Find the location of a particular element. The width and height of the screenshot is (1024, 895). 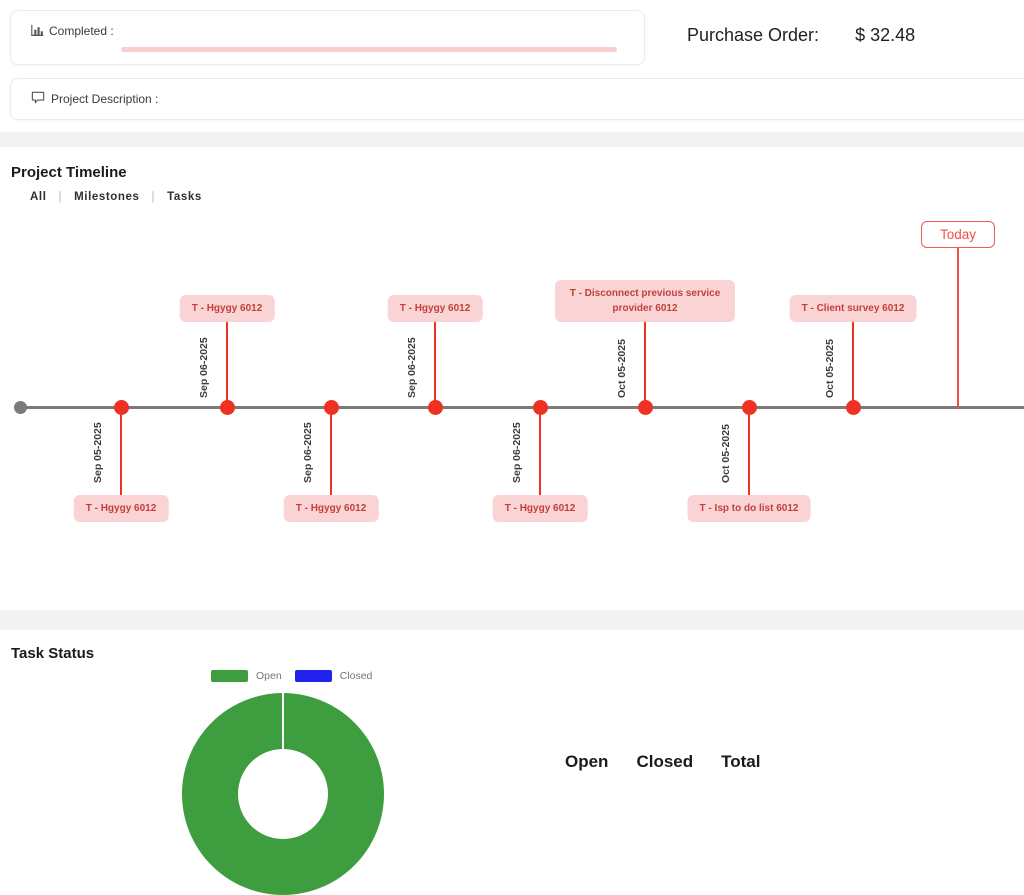

timeline-start-dot is located at coordinates (20, 407).